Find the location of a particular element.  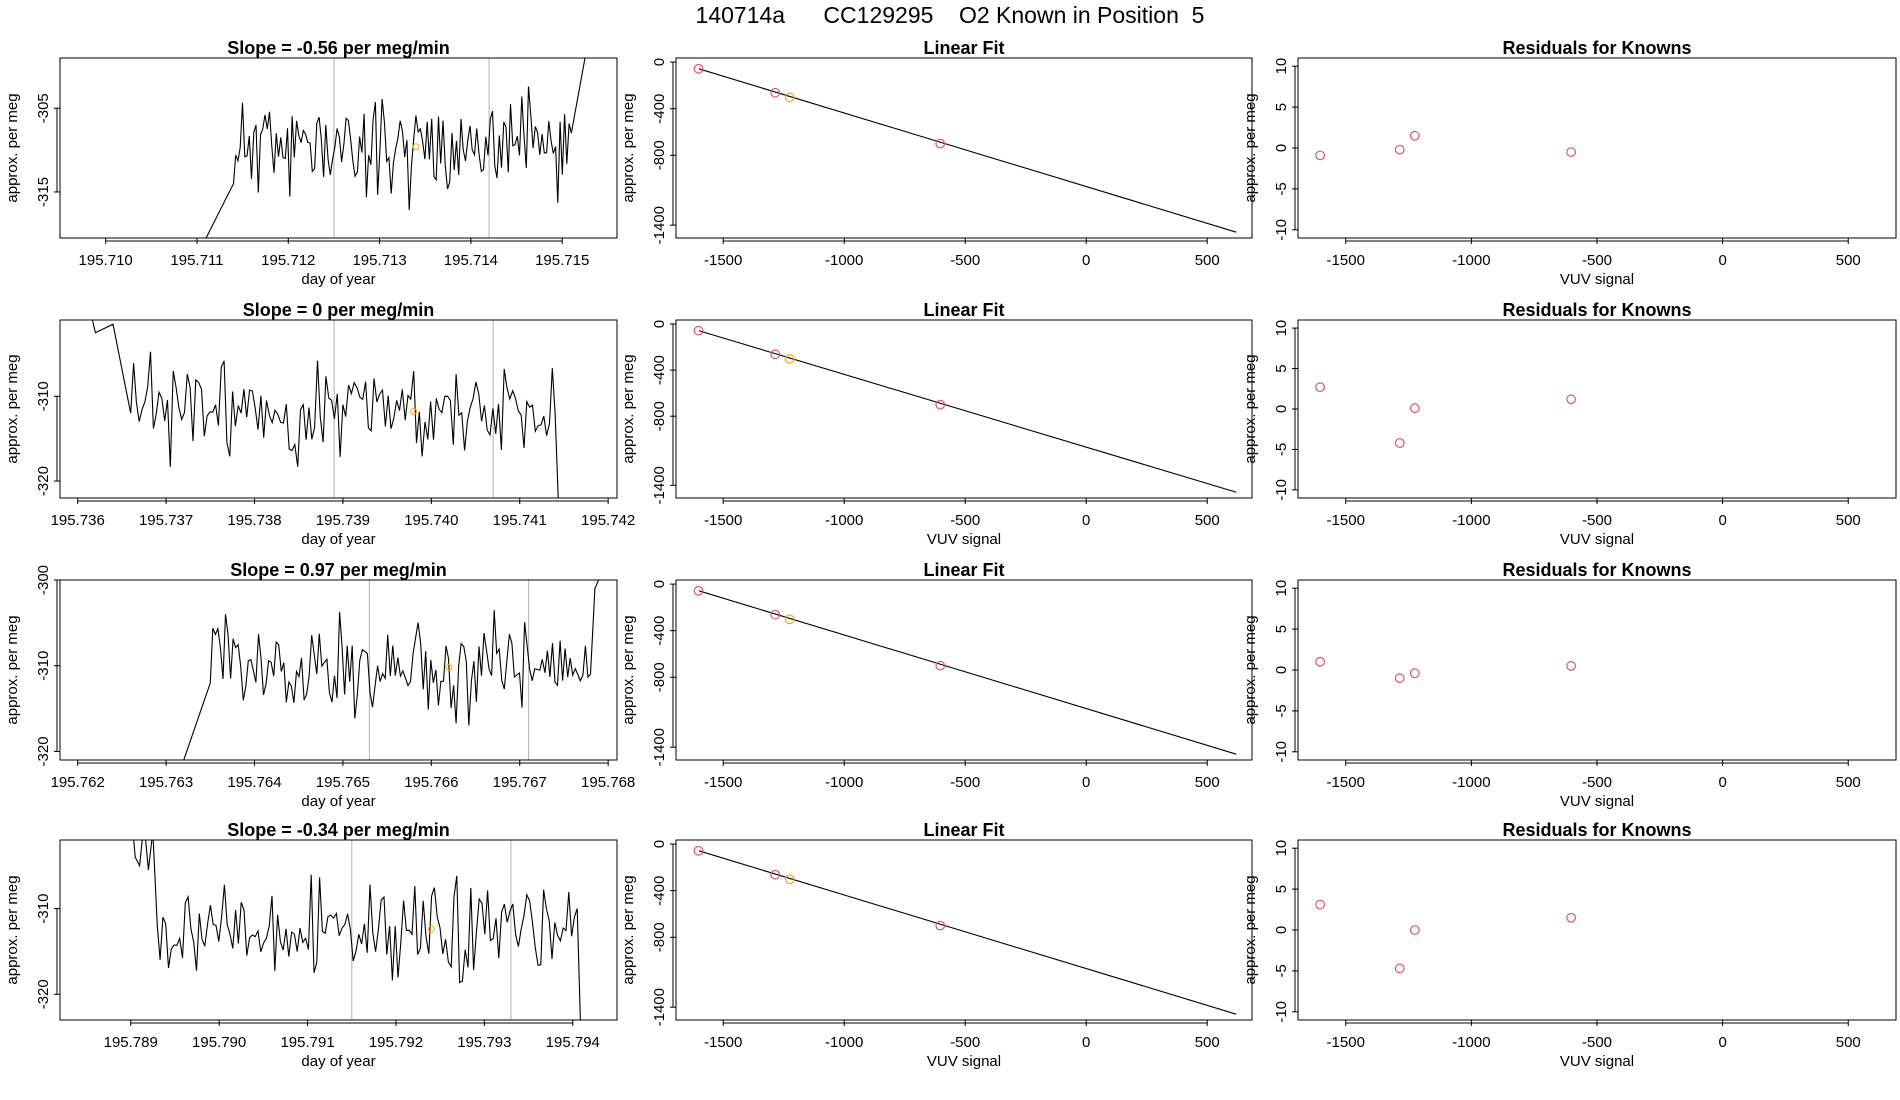

x-tick-label: 195.737 is located at coordinates (166, 520).